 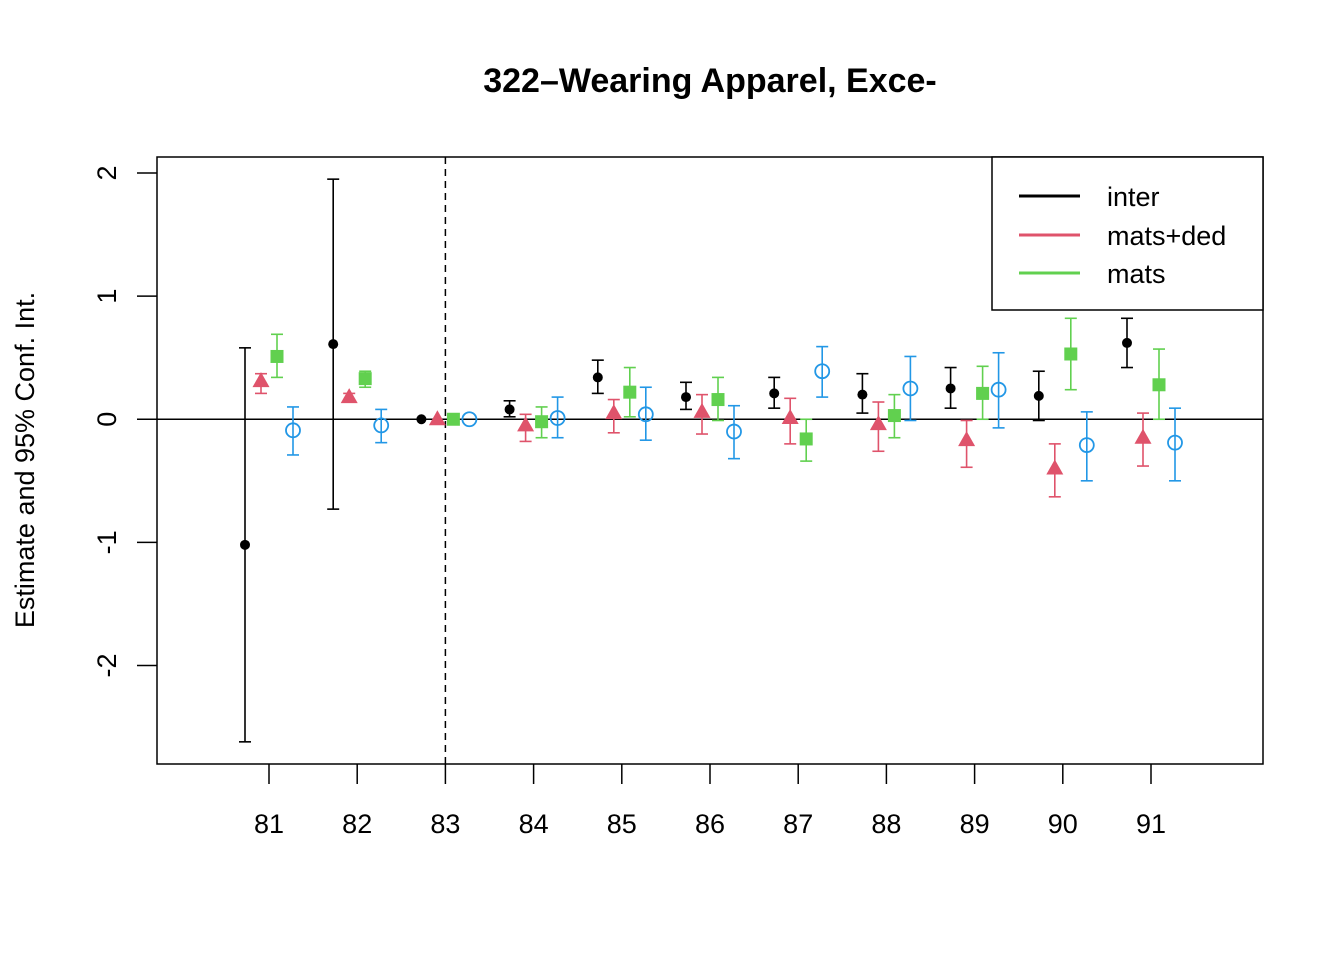 I want to click on x-tick-label: 91, so click(x=1151, y=824).